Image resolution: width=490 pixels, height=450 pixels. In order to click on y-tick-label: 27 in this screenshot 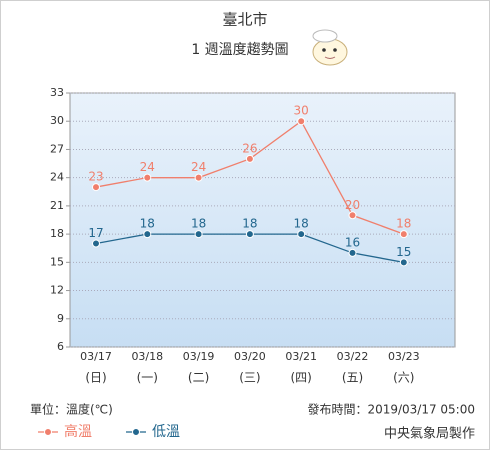, I will do `click(57, 148)`.